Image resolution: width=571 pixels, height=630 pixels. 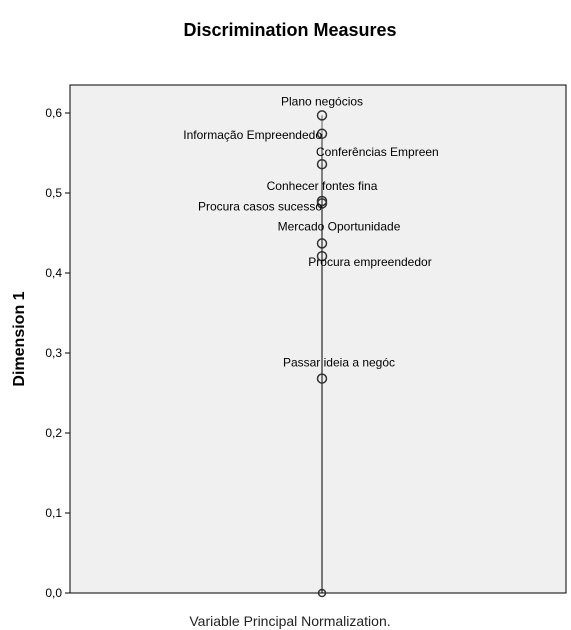 What do you see at coordinates (322, 101) in the screenshot?
I see `point-label: Plano negócios` at bounding box center [322, 101].